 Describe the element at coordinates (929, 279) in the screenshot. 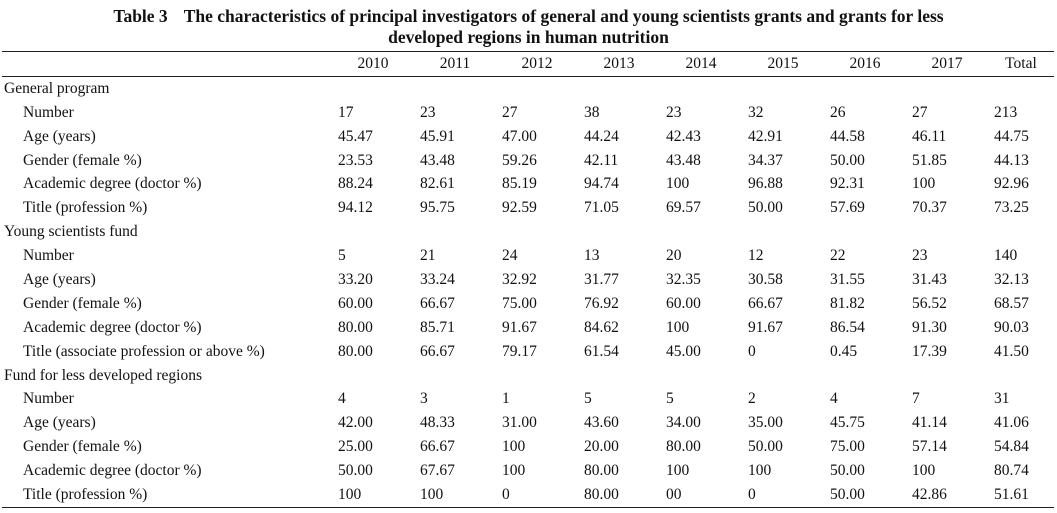

I see `table-cell: 31.43` at that location.